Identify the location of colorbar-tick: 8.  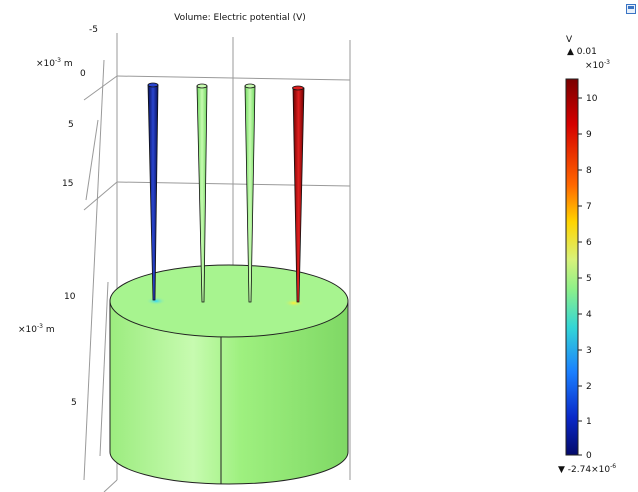
(589, 171).